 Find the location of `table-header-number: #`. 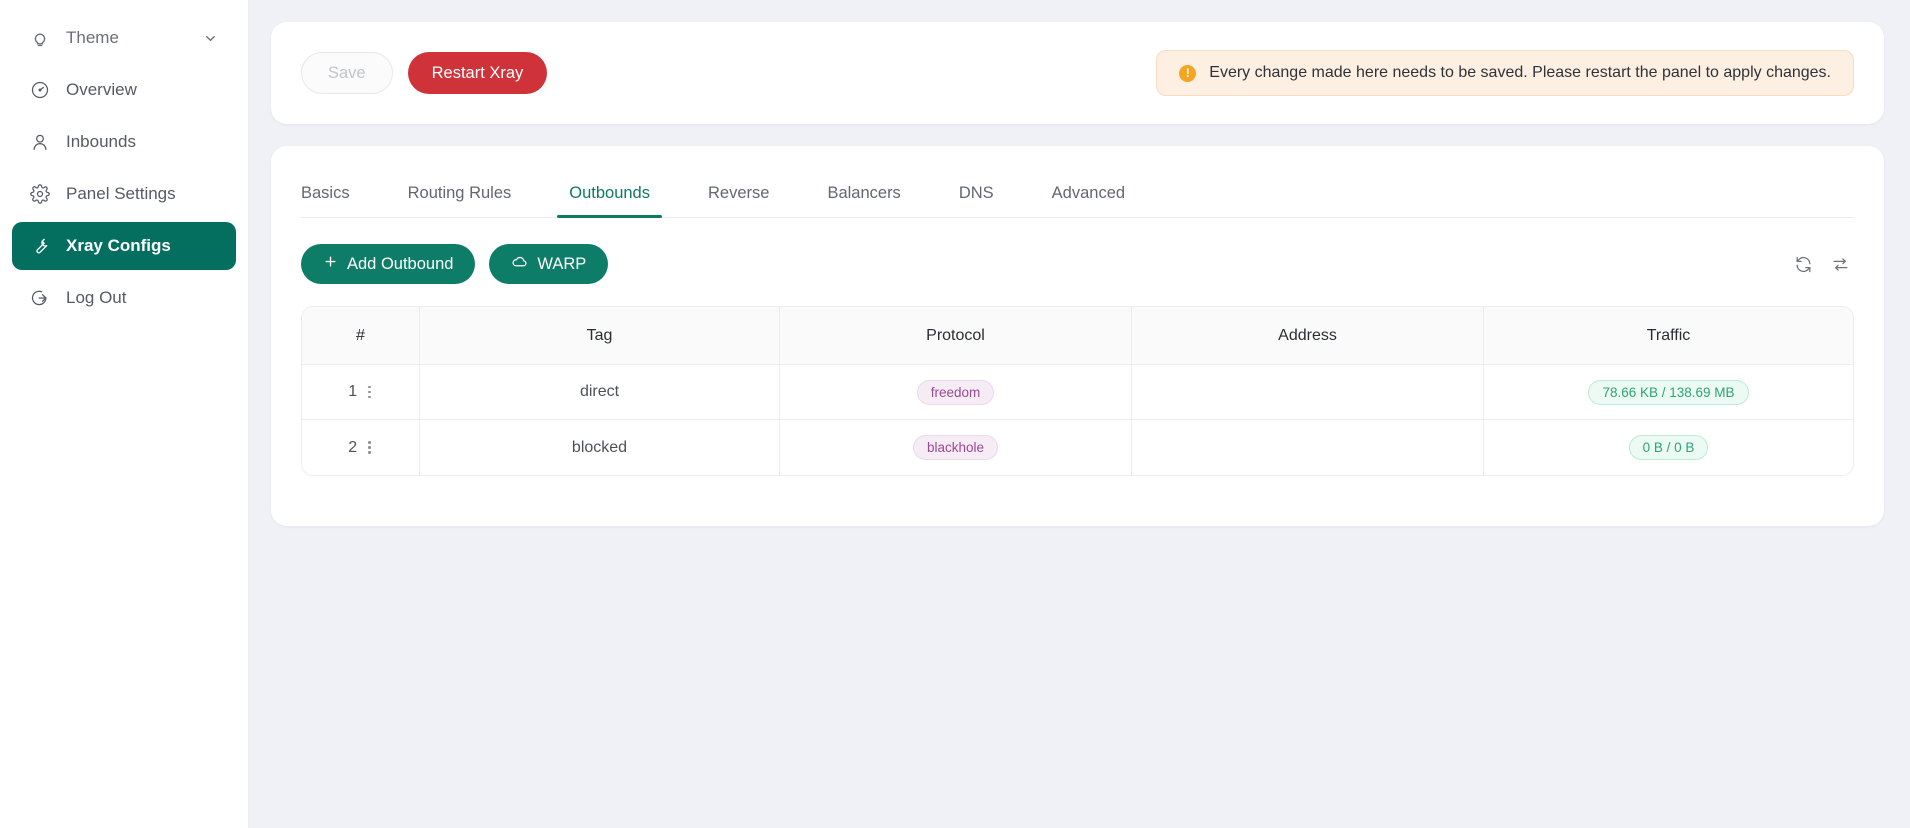

table-header-number: # is located at coordinates (361, 336).